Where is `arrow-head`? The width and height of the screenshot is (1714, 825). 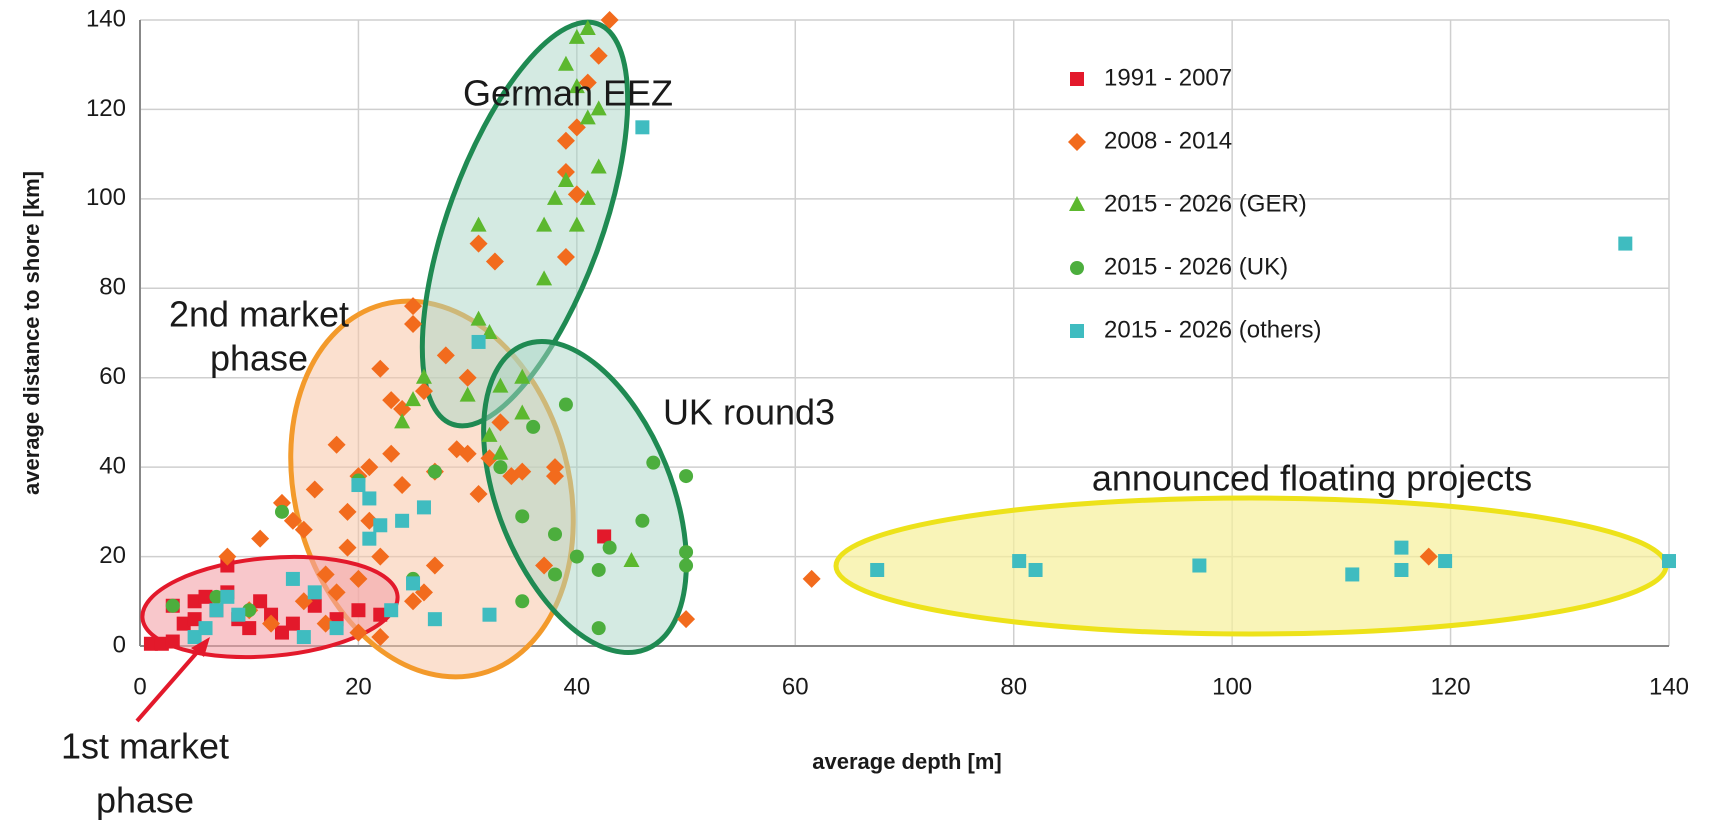 arrow-head is located at coordinates (200, 647).